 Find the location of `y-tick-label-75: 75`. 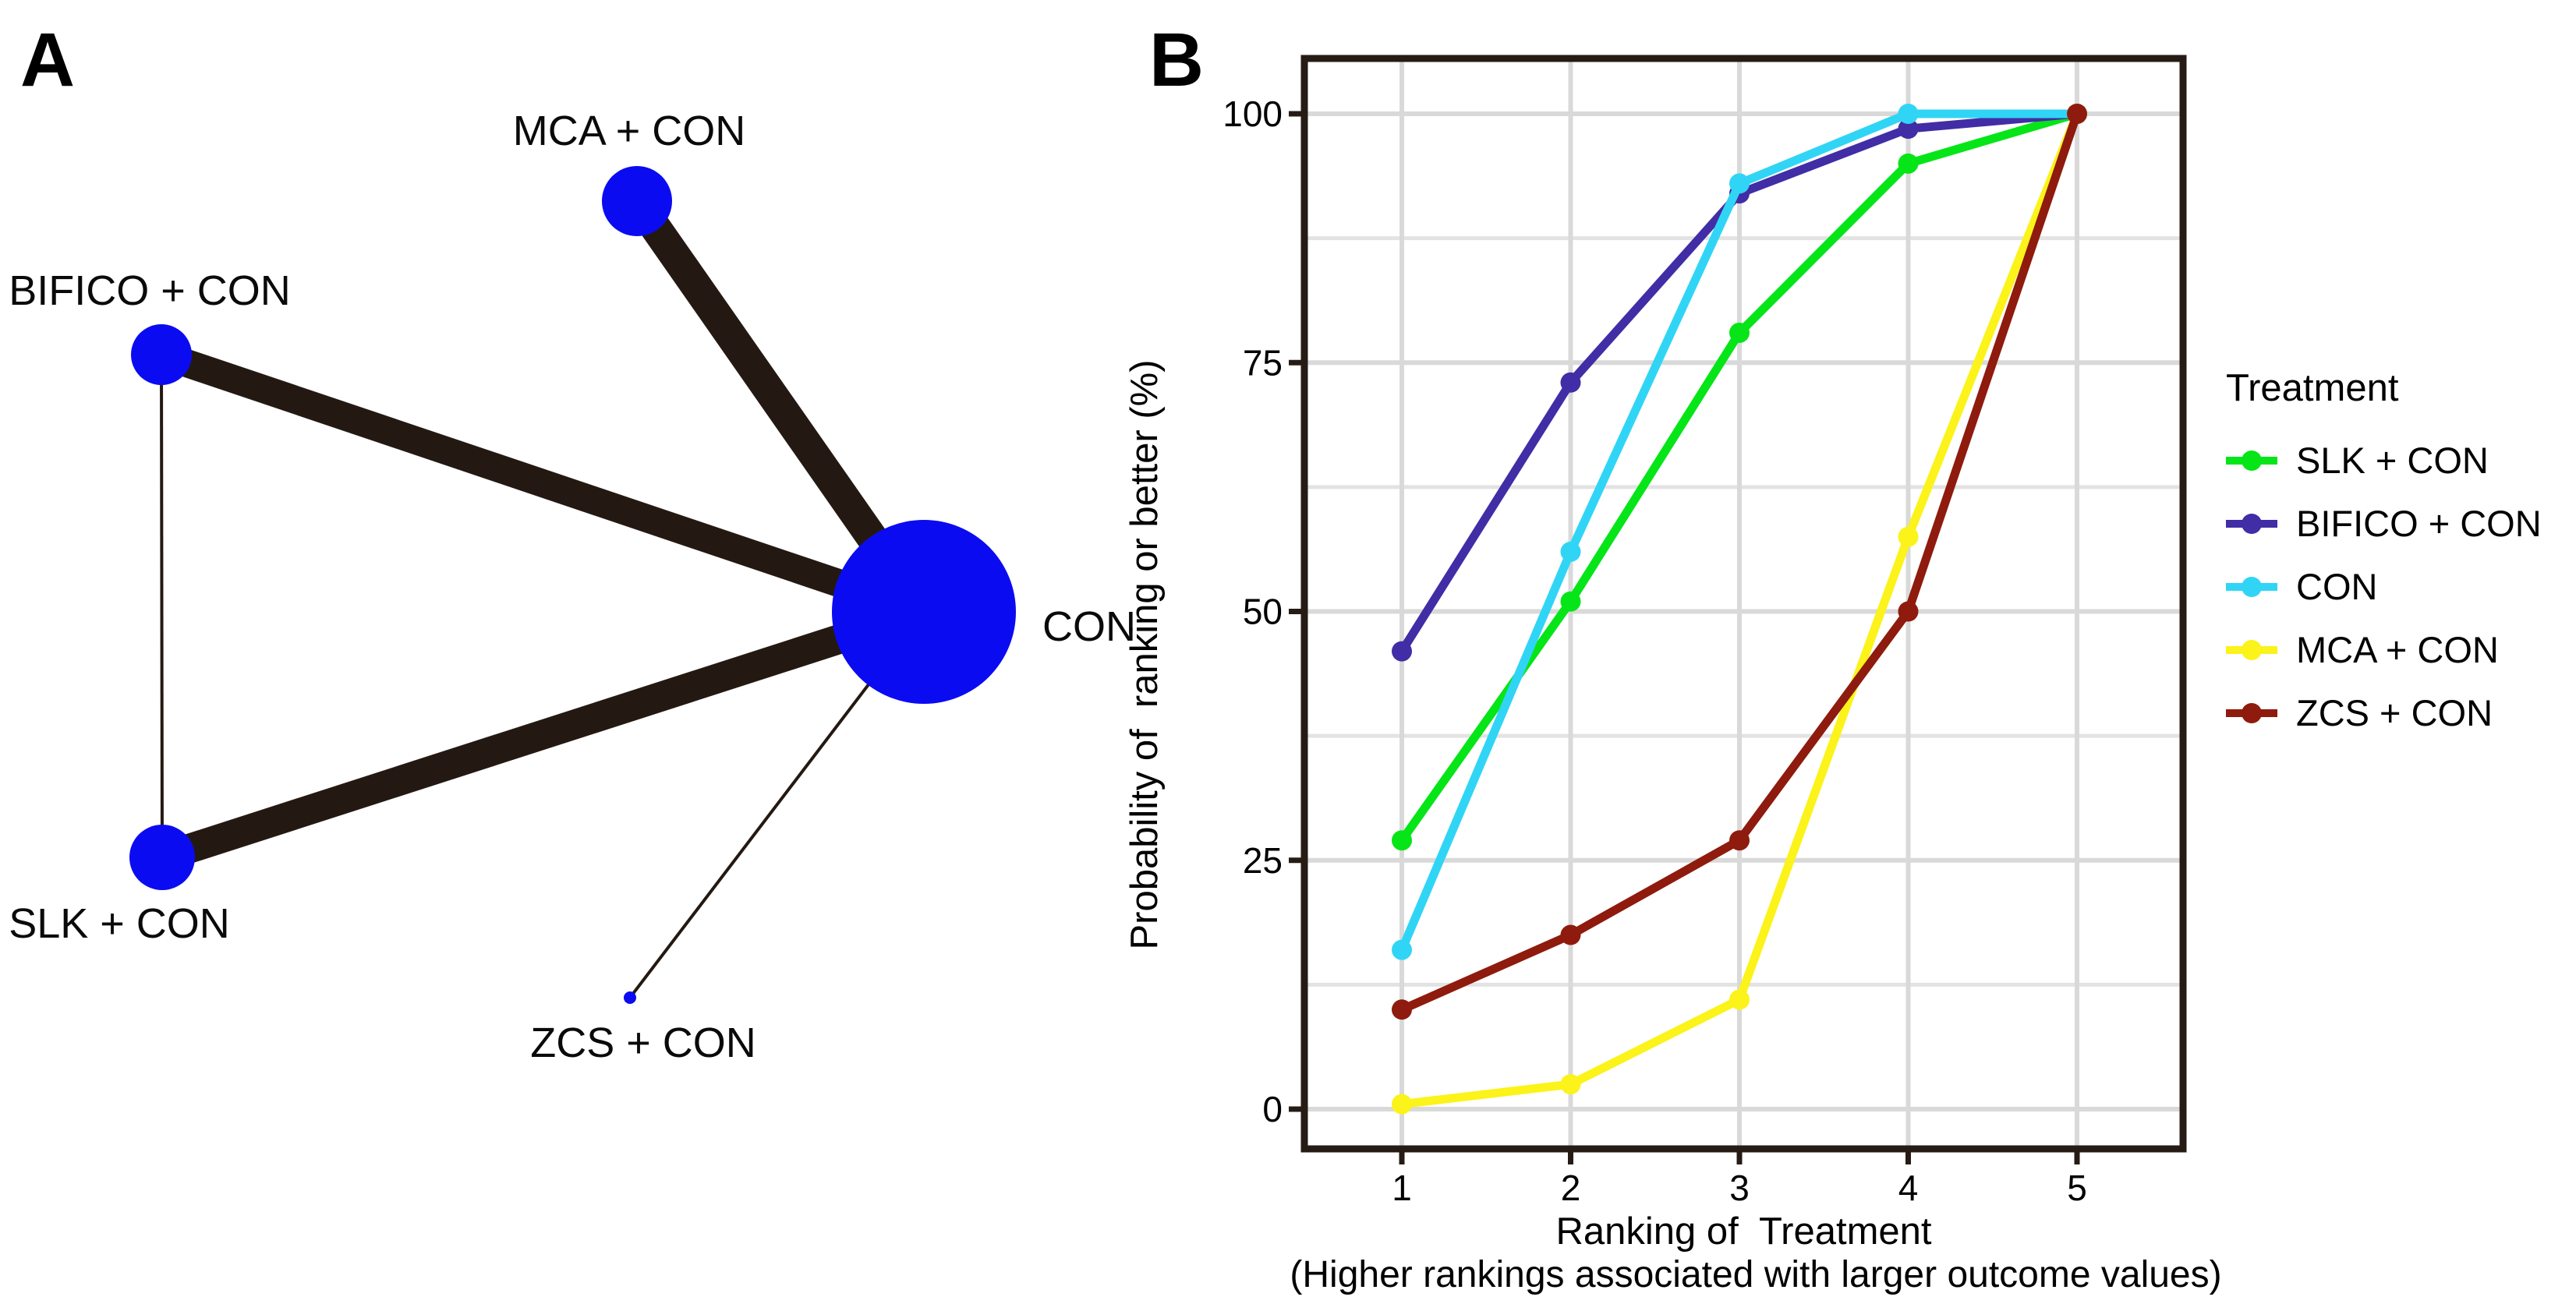

y-tick-label-75: 75 is located at coordinates (1263, 362).